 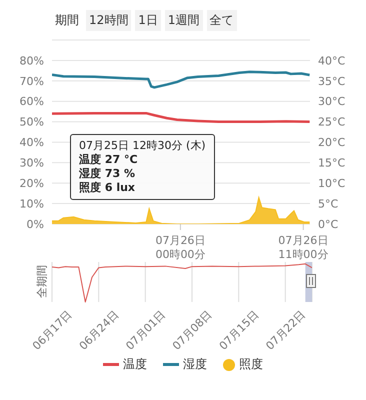 I want to click on annotation: 温度 27 °C, so click(x=109, y=160).